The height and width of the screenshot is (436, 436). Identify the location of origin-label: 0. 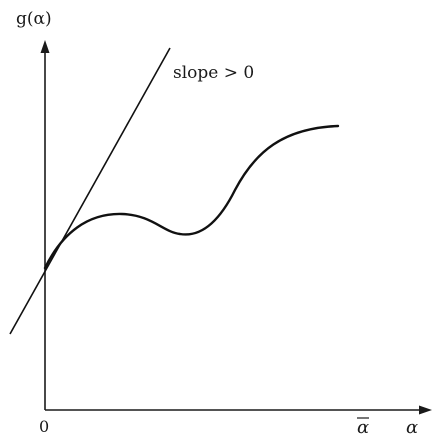
(44, 426).